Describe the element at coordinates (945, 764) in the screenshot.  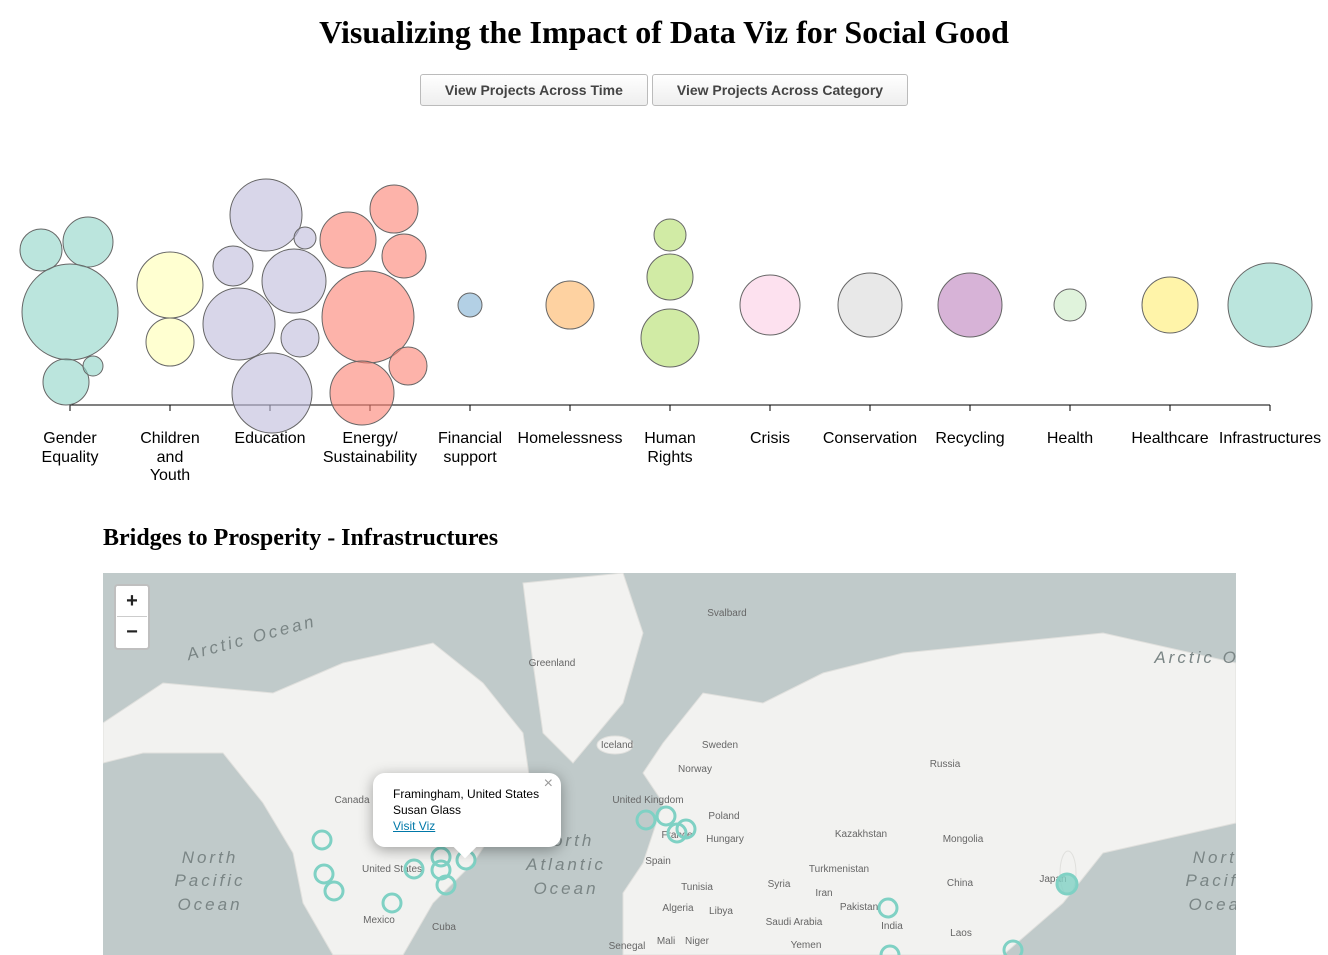
I see `map-label: Russia` at that location.